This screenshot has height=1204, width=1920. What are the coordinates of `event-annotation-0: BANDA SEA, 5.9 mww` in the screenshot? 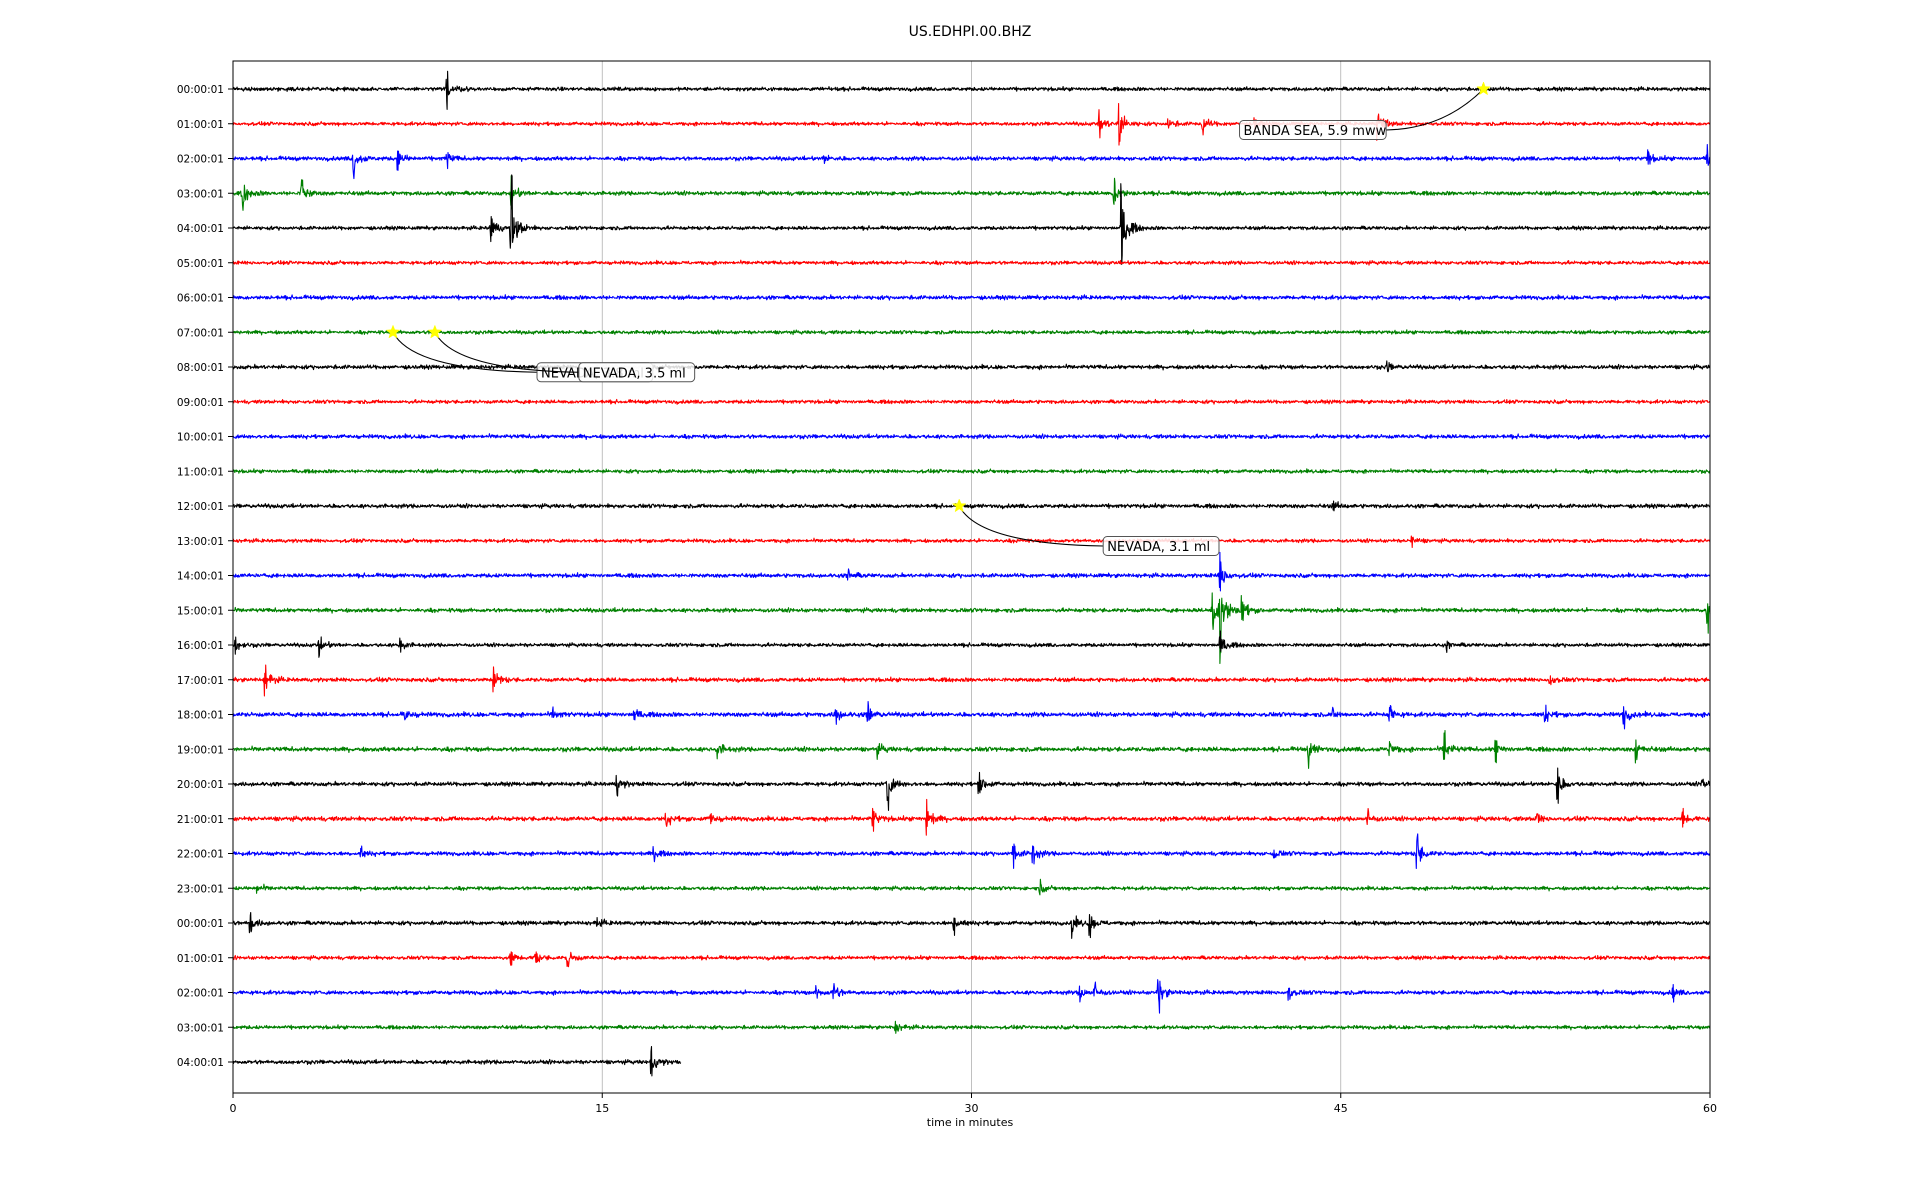 It's located at (1365, 110).